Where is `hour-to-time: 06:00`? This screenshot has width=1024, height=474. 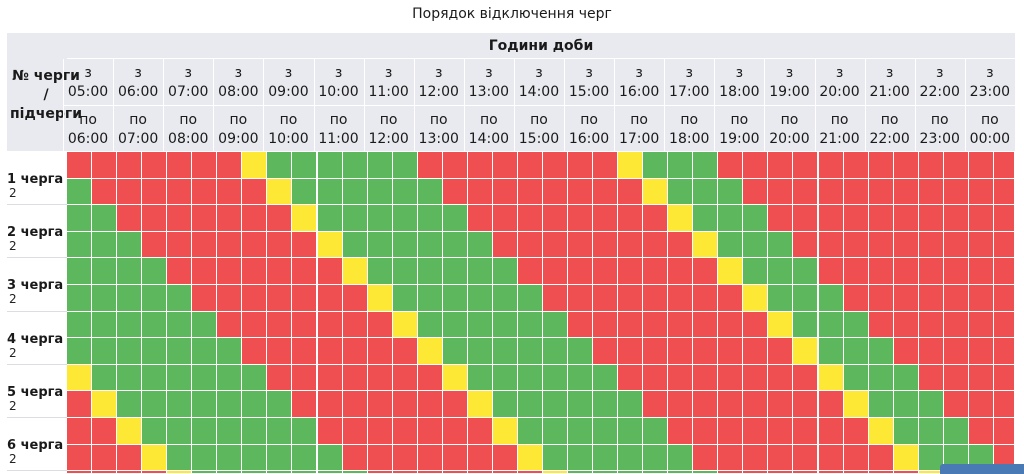
hour-to-time: 06:00 is located at coordinates (88, 139).